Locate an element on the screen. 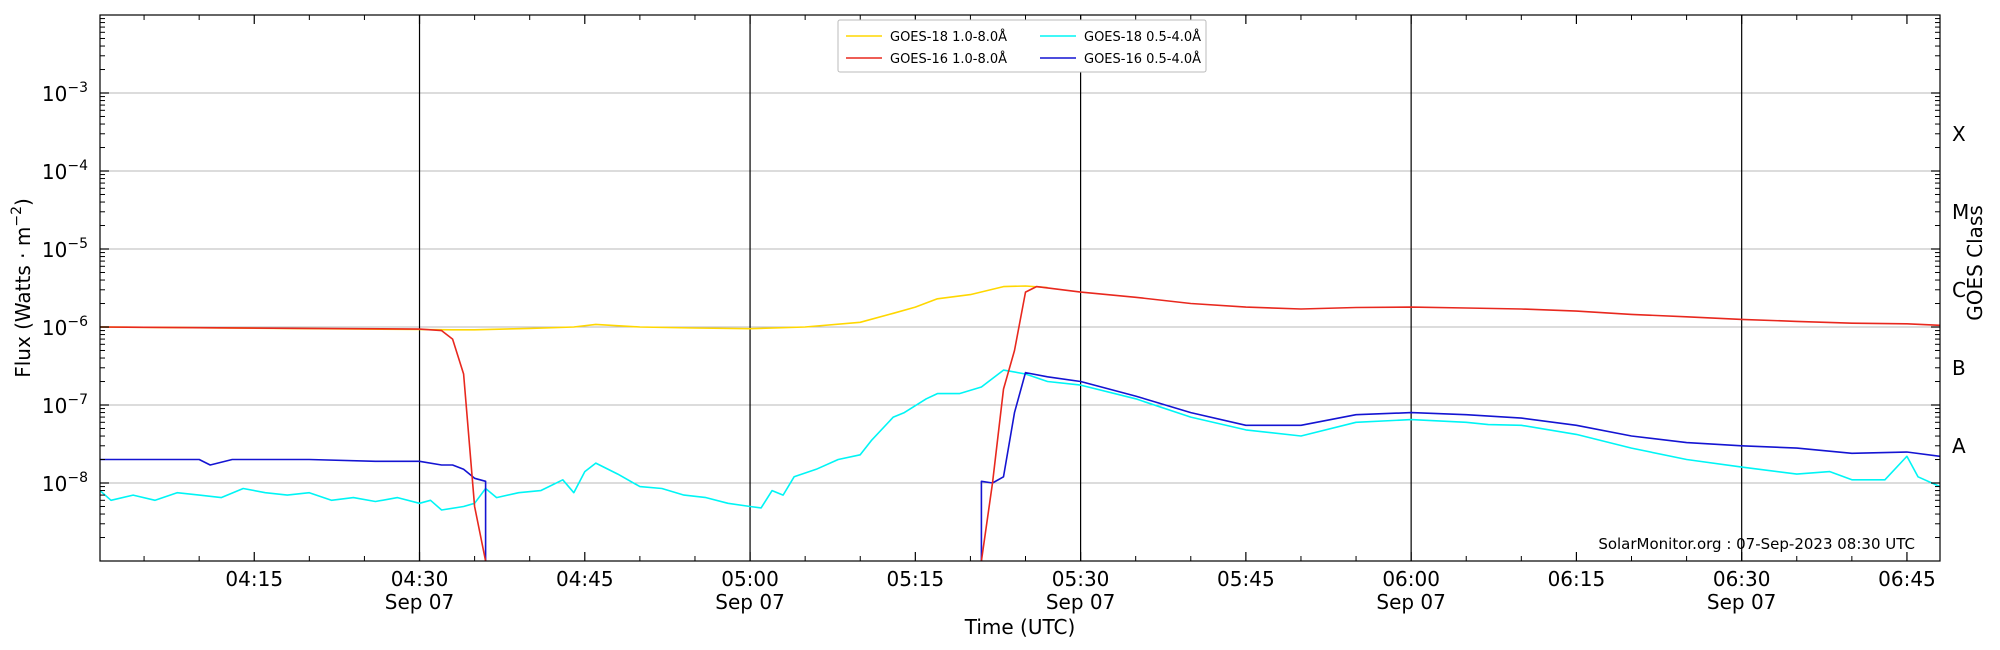  legend-box is located at coordinates (1022, 46).